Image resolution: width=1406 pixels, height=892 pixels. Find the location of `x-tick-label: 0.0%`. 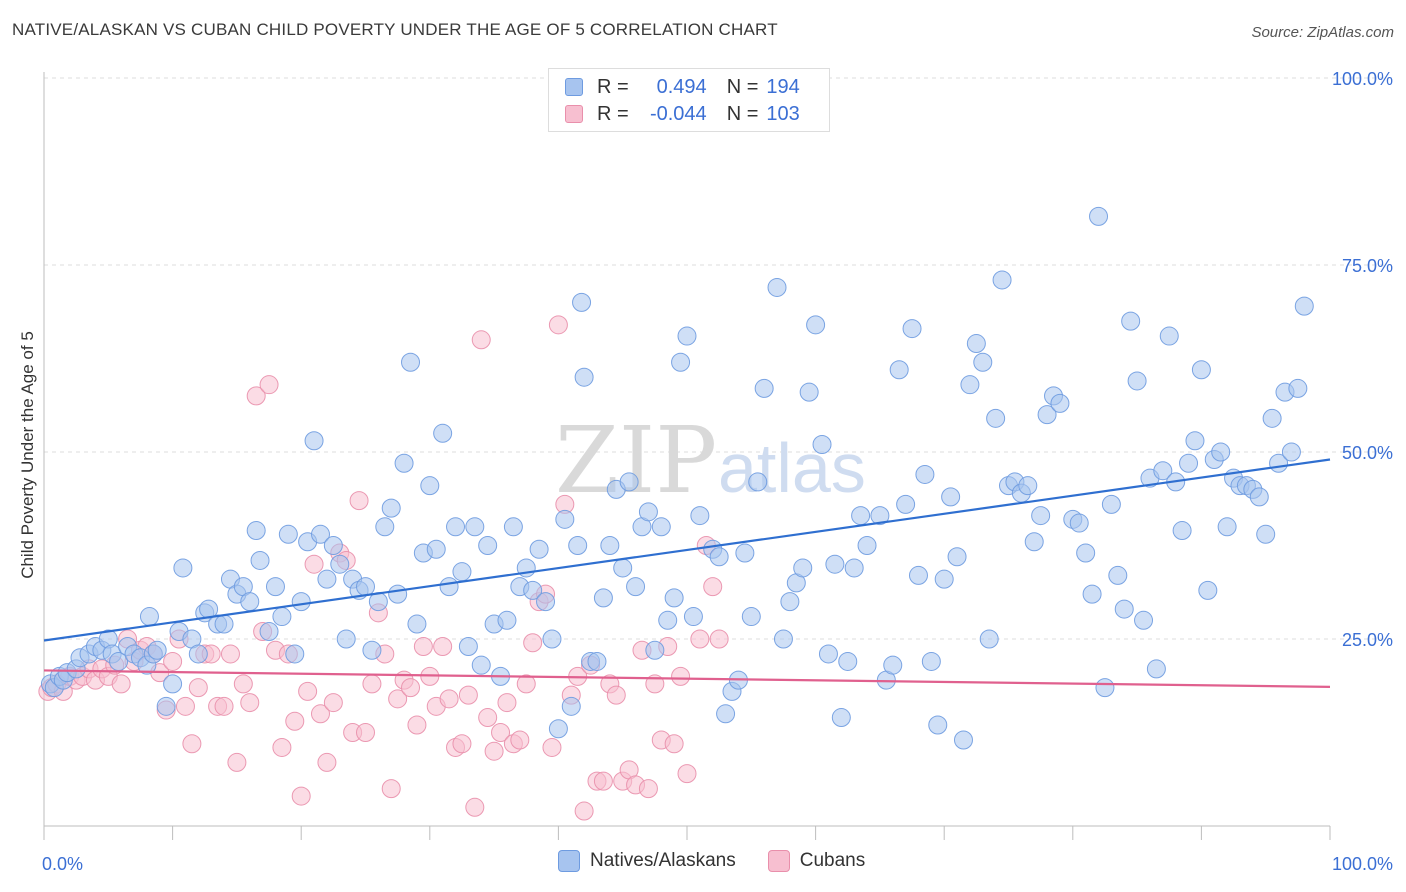

x-tick-label: 0.0% is located at coordinates (62, 864).